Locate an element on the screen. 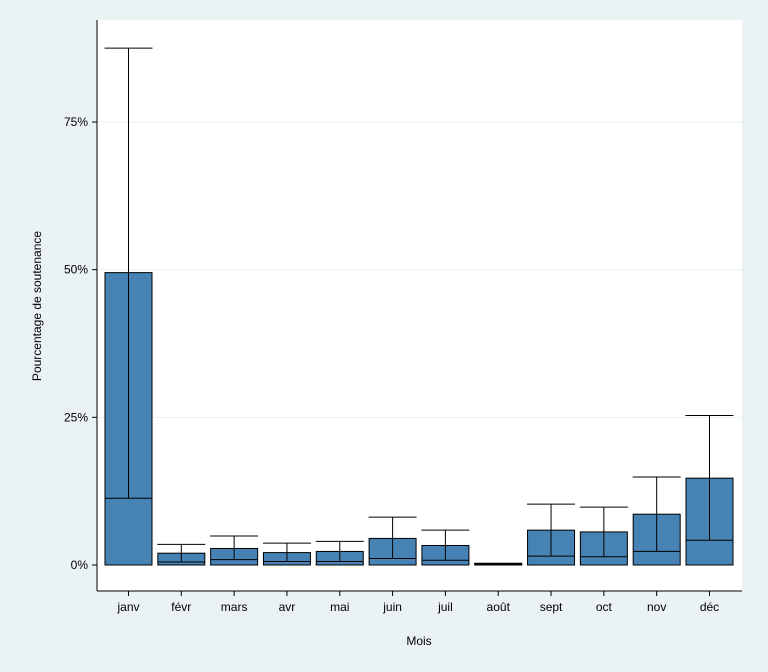 The image size is (768, 672). x-tick-label: oct is located at coordinates (604, 607).